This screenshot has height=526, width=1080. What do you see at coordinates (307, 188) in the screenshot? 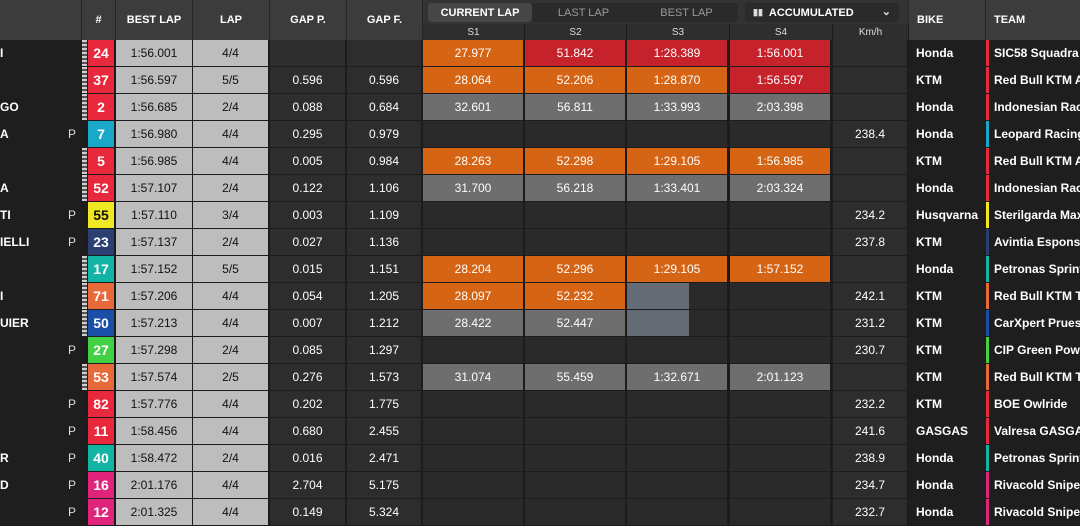
I see `gap-previous: 0.122` at bounding box center [307, 188].